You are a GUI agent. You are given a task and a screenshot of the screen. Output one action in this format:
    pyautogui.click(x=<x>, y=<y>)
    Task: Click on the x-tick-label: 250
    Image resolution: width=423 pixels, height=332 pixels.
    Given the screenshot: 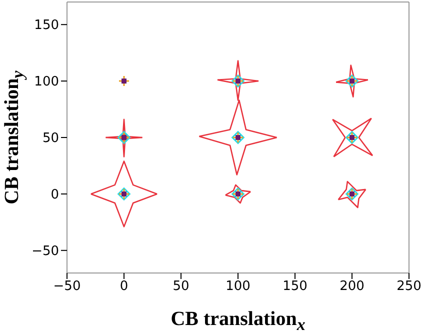 What is the action you would take?
    pyautogui.click(x=409, y=286)
    